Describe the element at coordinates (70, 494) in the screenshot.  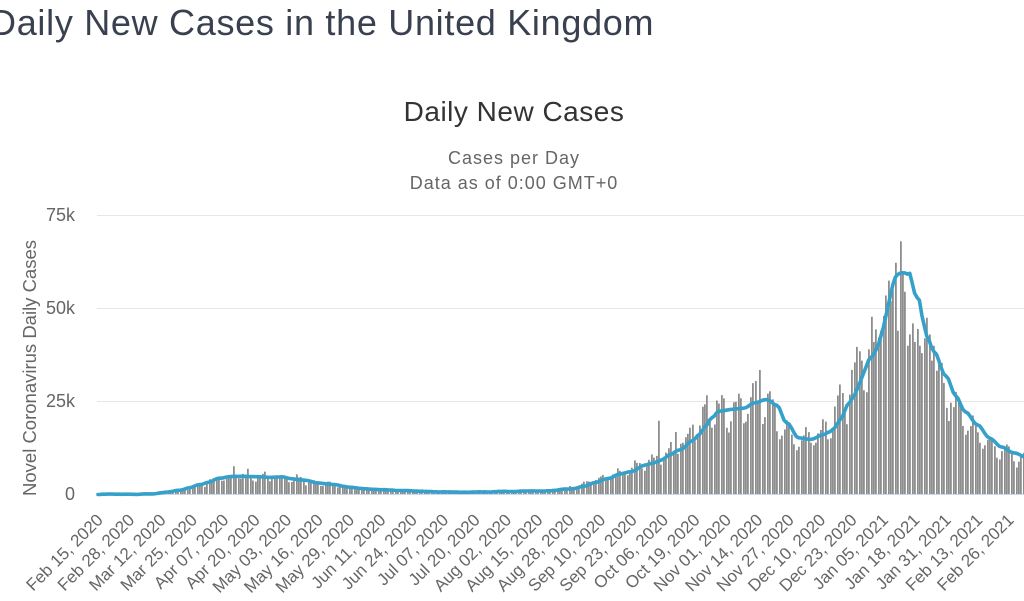
I see `svg-text: 0` at that location.